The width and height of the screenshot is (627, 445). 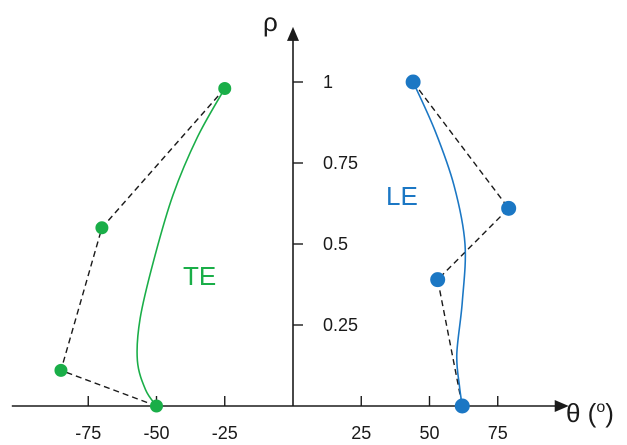 What do you see at coordinates (156, 433) in the screenshot?
I see `x-tick-label: -50` at bounding box center [156, 433].